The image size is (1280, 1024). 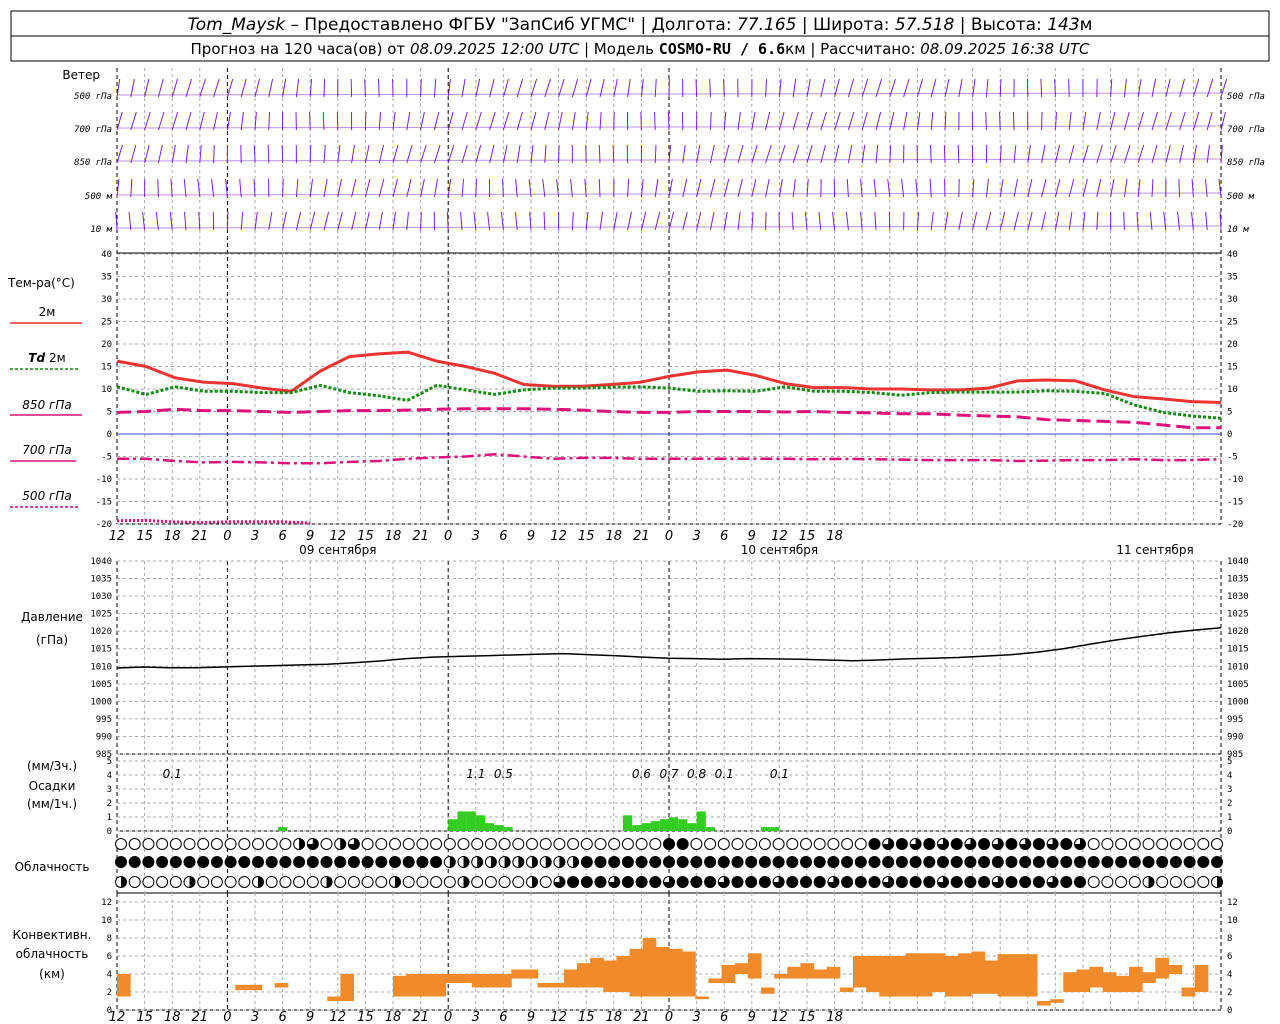 What do you see at coordinates (104, 755) in the screenshot?
I see `pres-tick-left: 985` at bounding box center [104, 755].